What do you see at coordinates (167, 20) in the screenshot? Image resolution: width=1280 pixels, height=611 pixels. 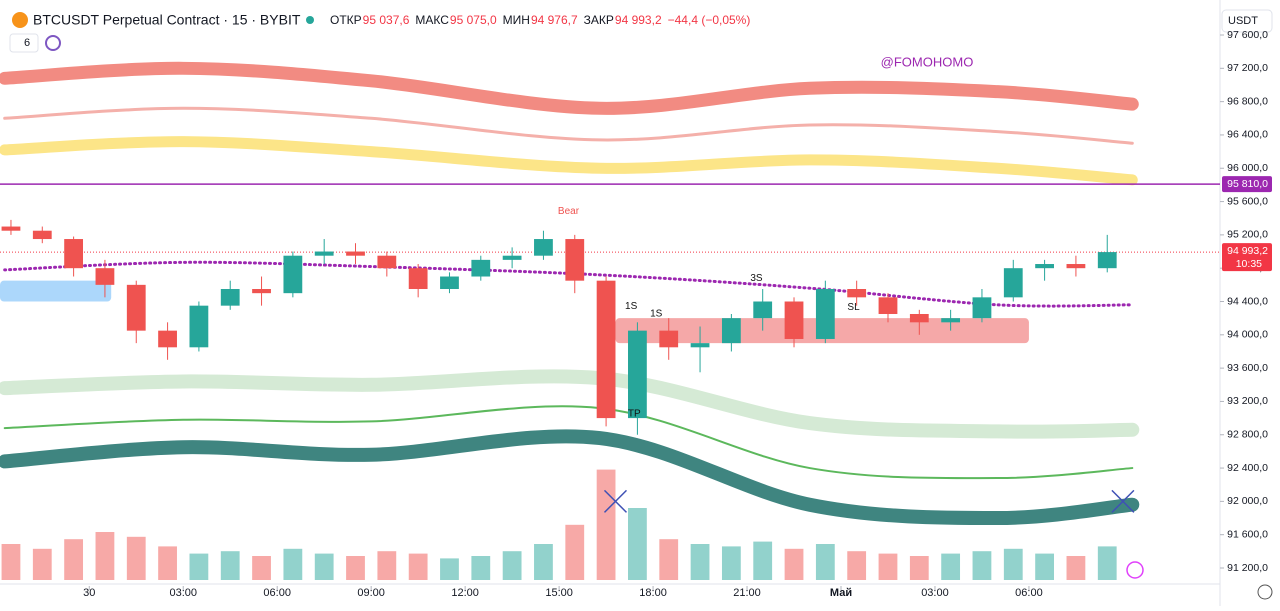 I see `chart-title: BTCUSDT Perpetual Contract · 15 · BYBIT` at bounding box center [167, 20].